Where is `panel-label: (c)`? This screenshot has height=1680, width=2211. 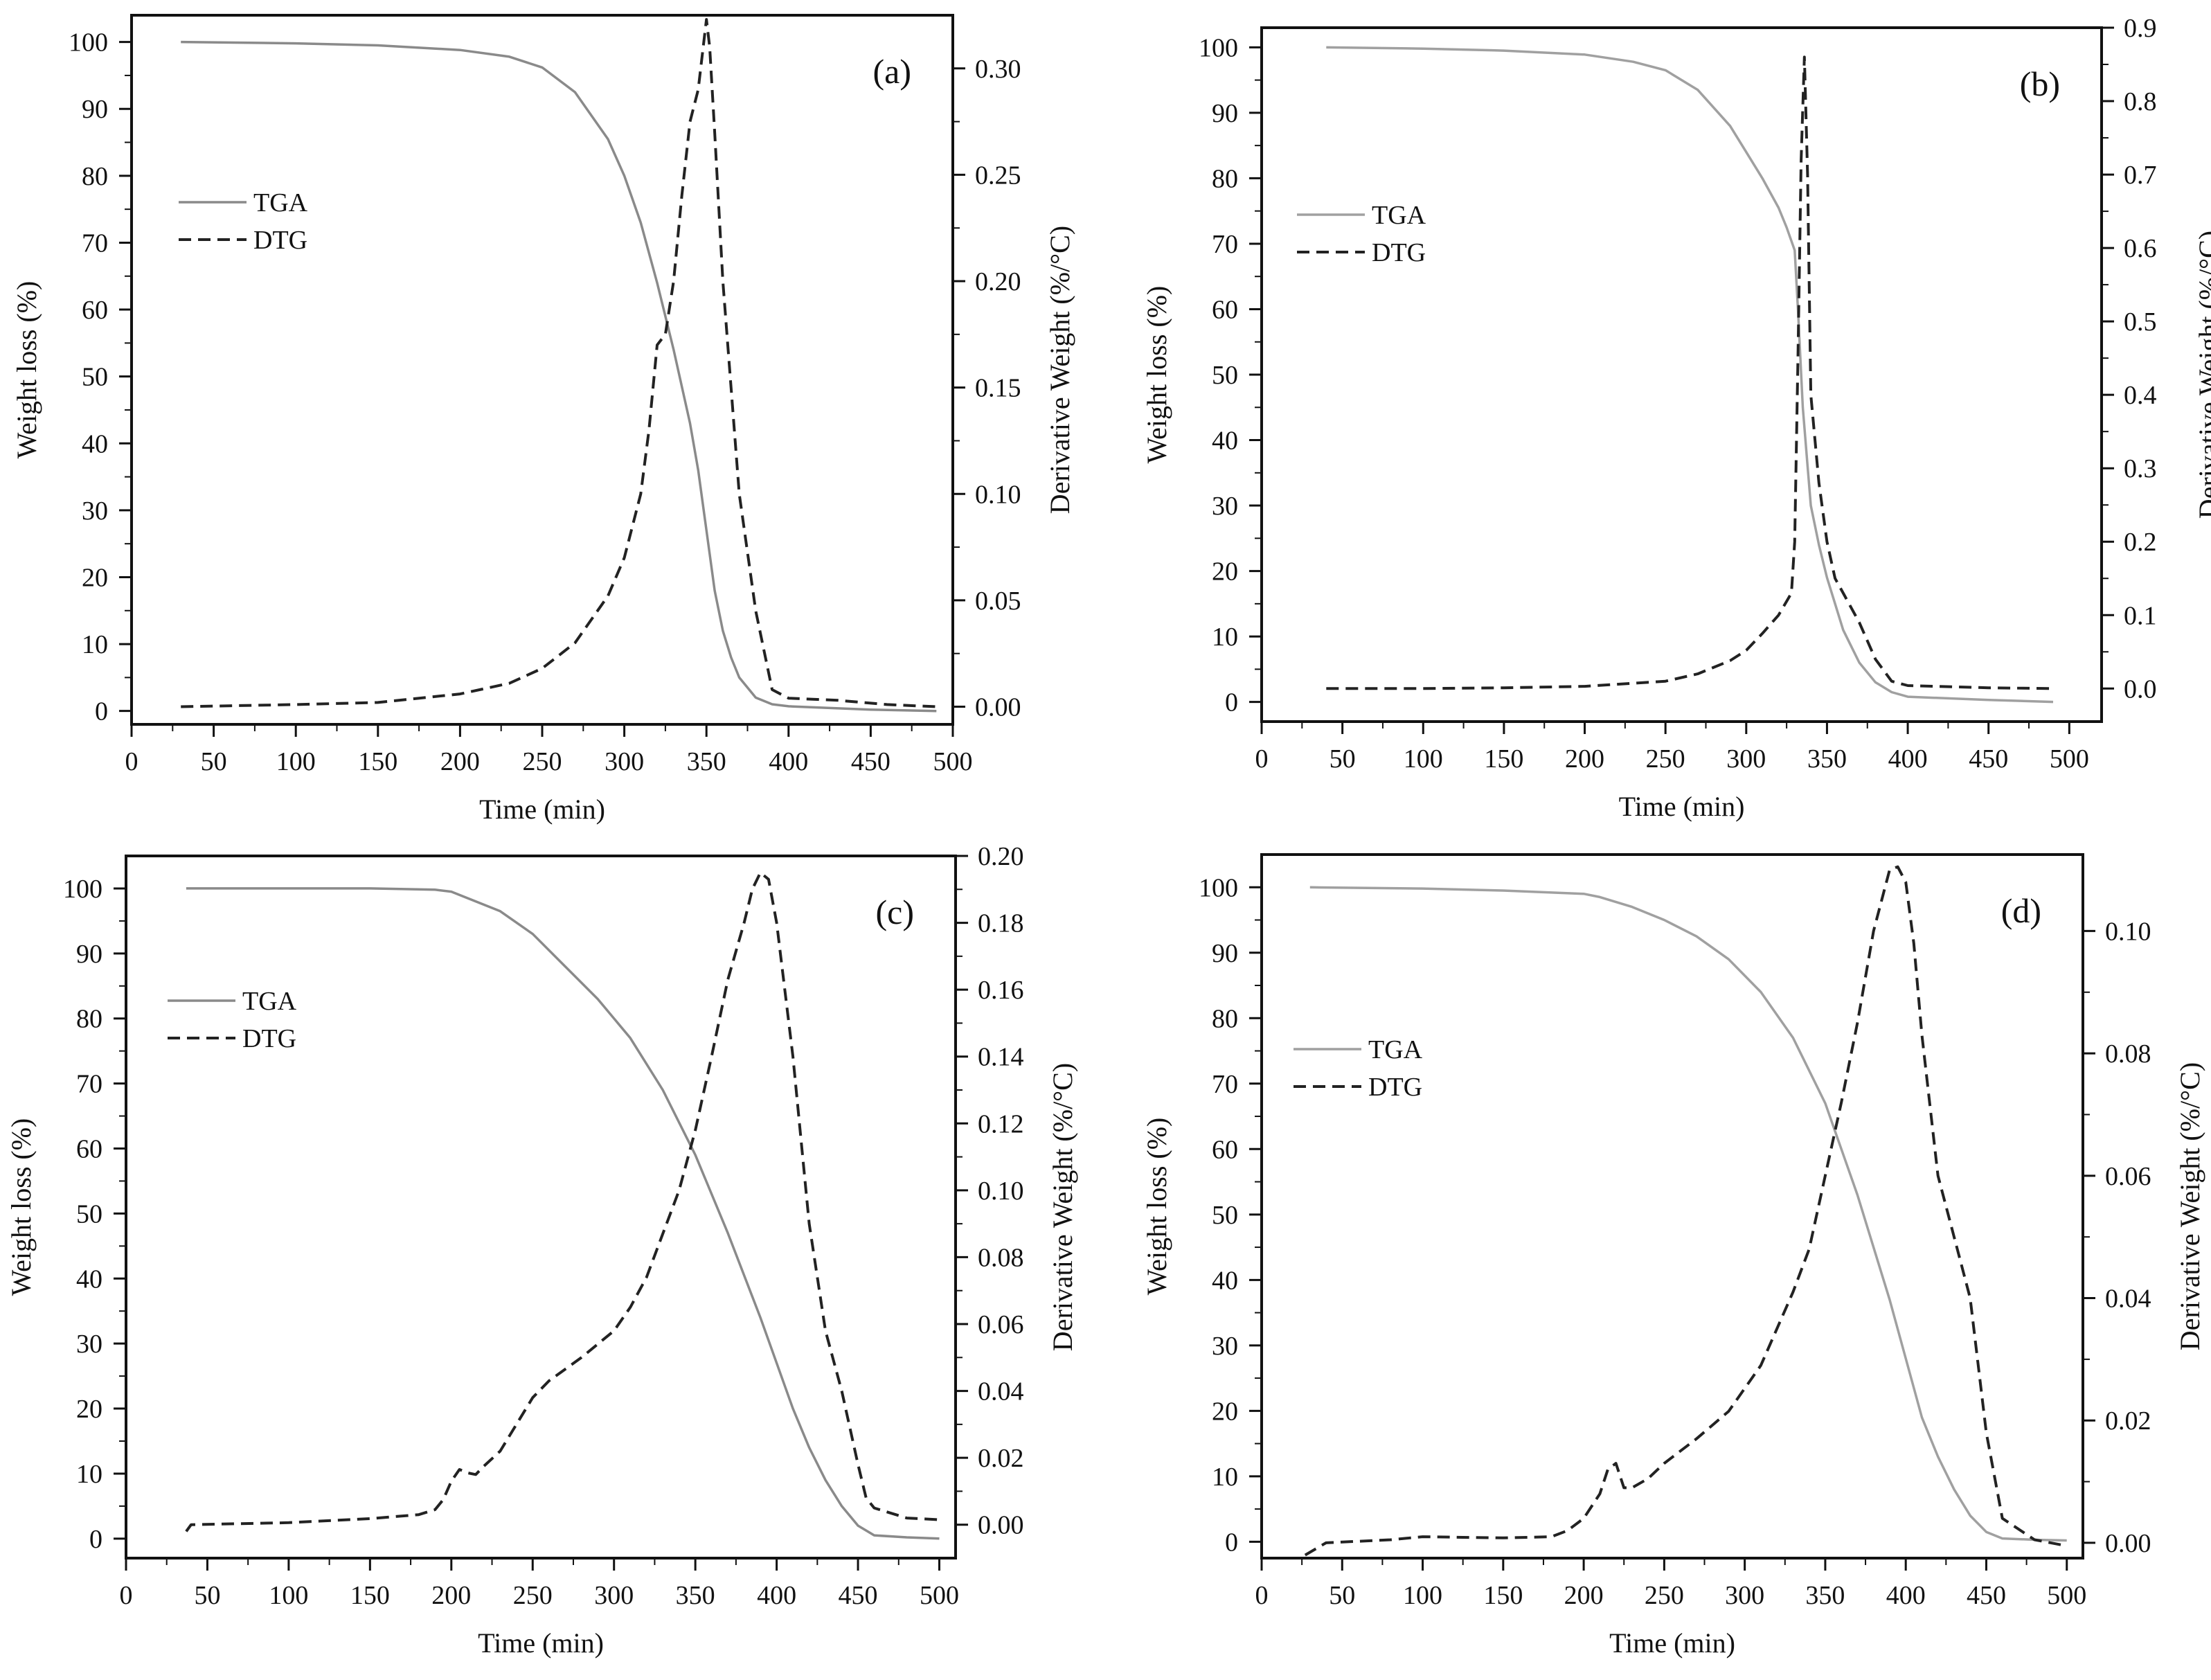
panel-label: (c) is located at coordinates (895, 912).